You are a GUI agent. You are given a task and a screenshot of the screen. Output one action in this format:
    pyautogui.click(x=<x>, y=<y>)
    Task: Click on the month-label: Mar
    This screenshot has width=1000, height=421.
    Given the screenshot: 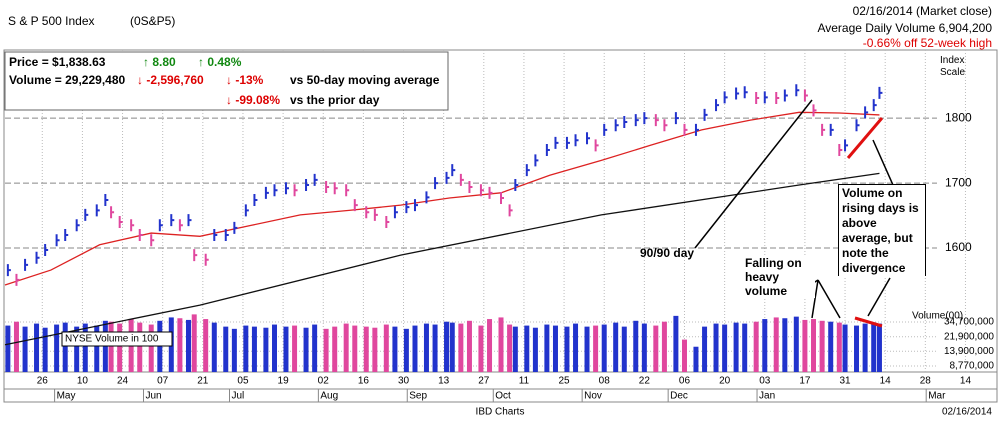 What is the action you would take?
    pyautogui.click(x=937, y=396)
    